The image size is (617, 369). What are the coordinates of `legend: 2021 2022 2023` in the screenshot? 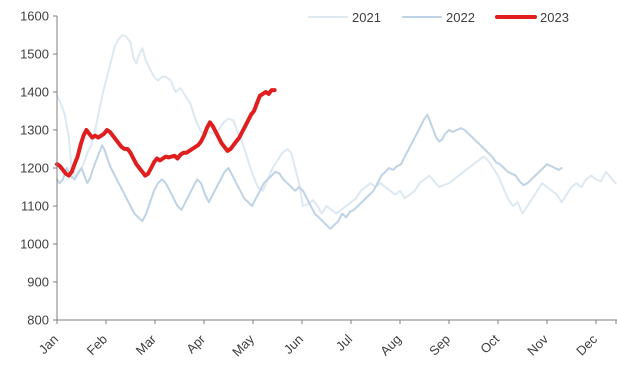 It's located at (438, 17).